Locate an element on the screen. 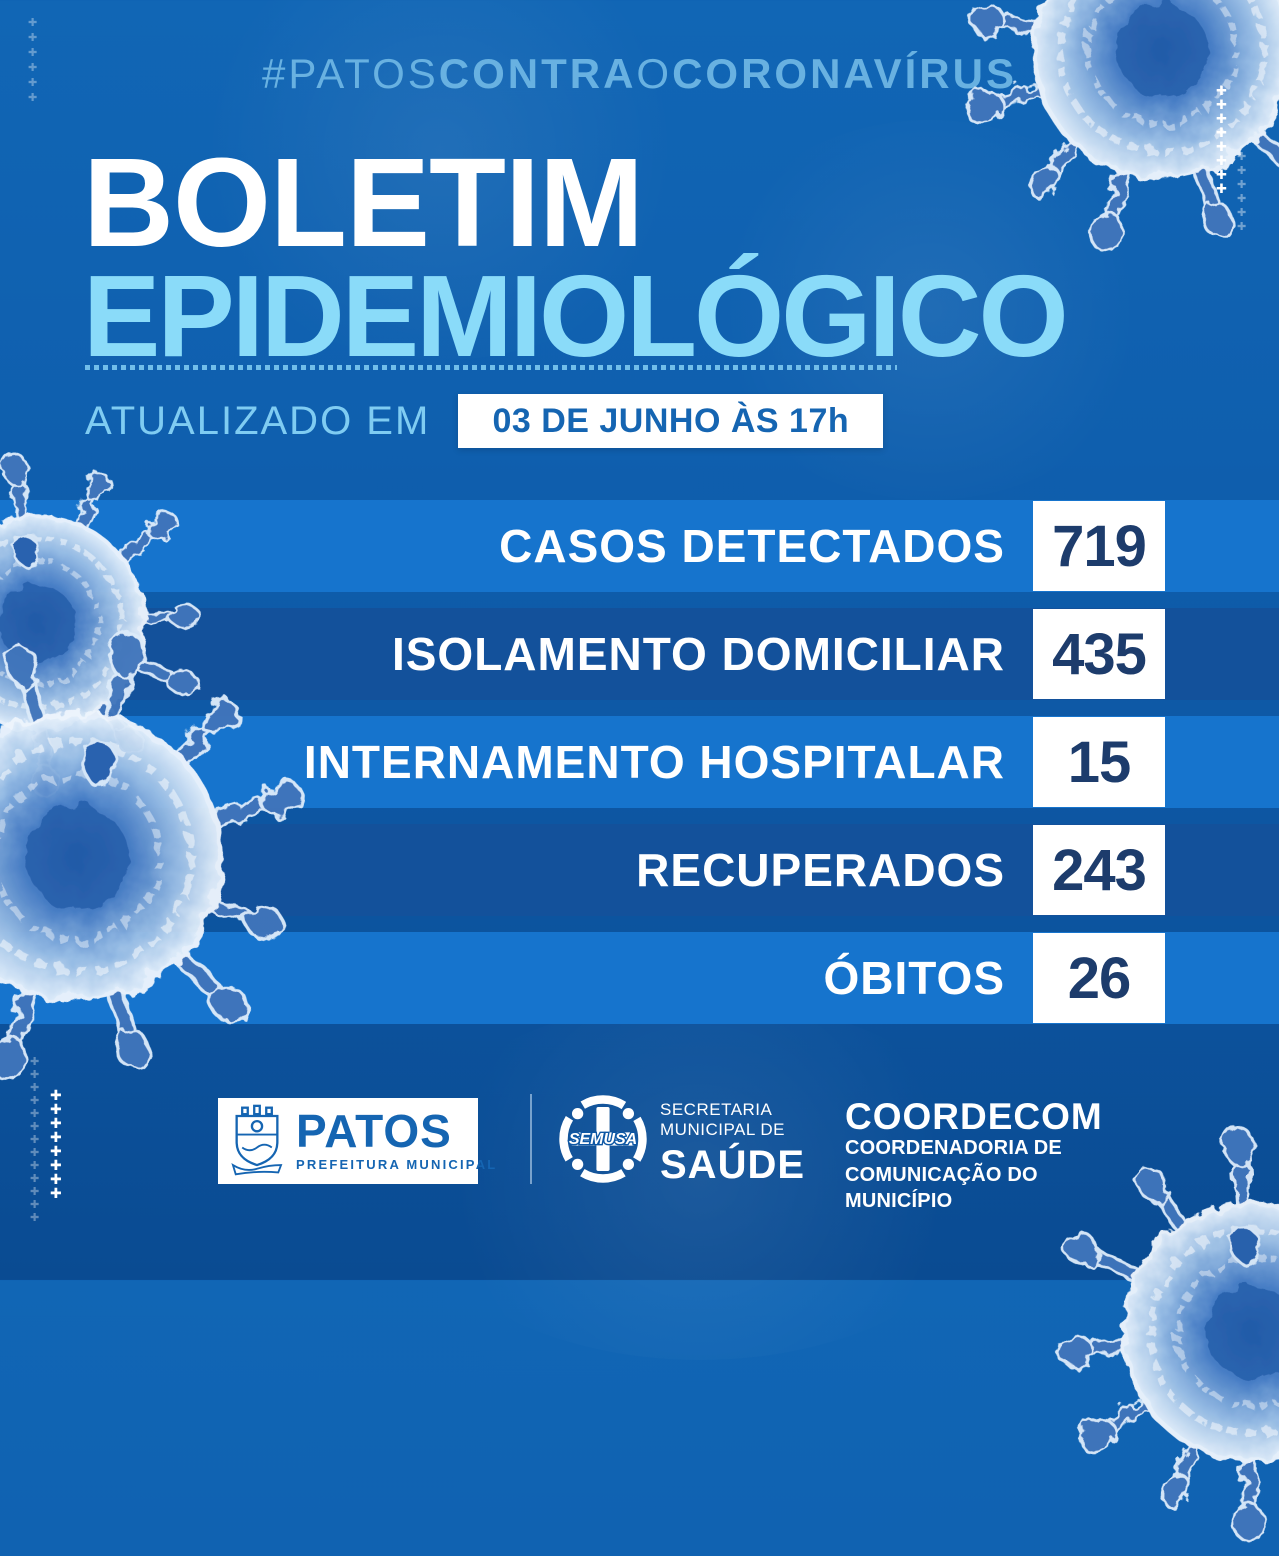  stat-value: 719 is located at coordinates (1099, 546).